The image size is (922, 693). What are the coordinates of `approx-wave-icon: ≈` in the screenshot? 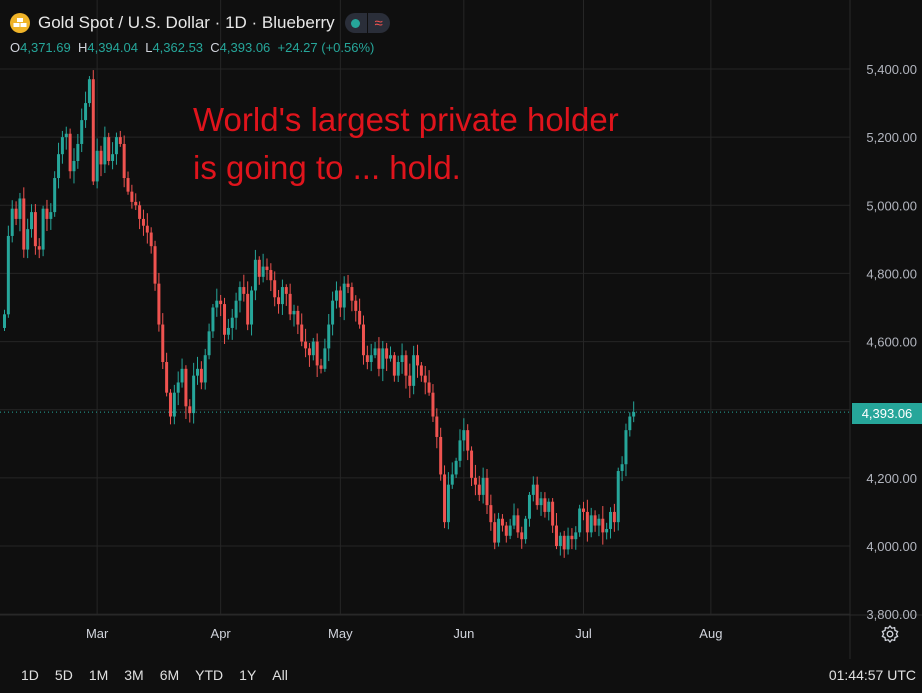 It's located at (378, 23).